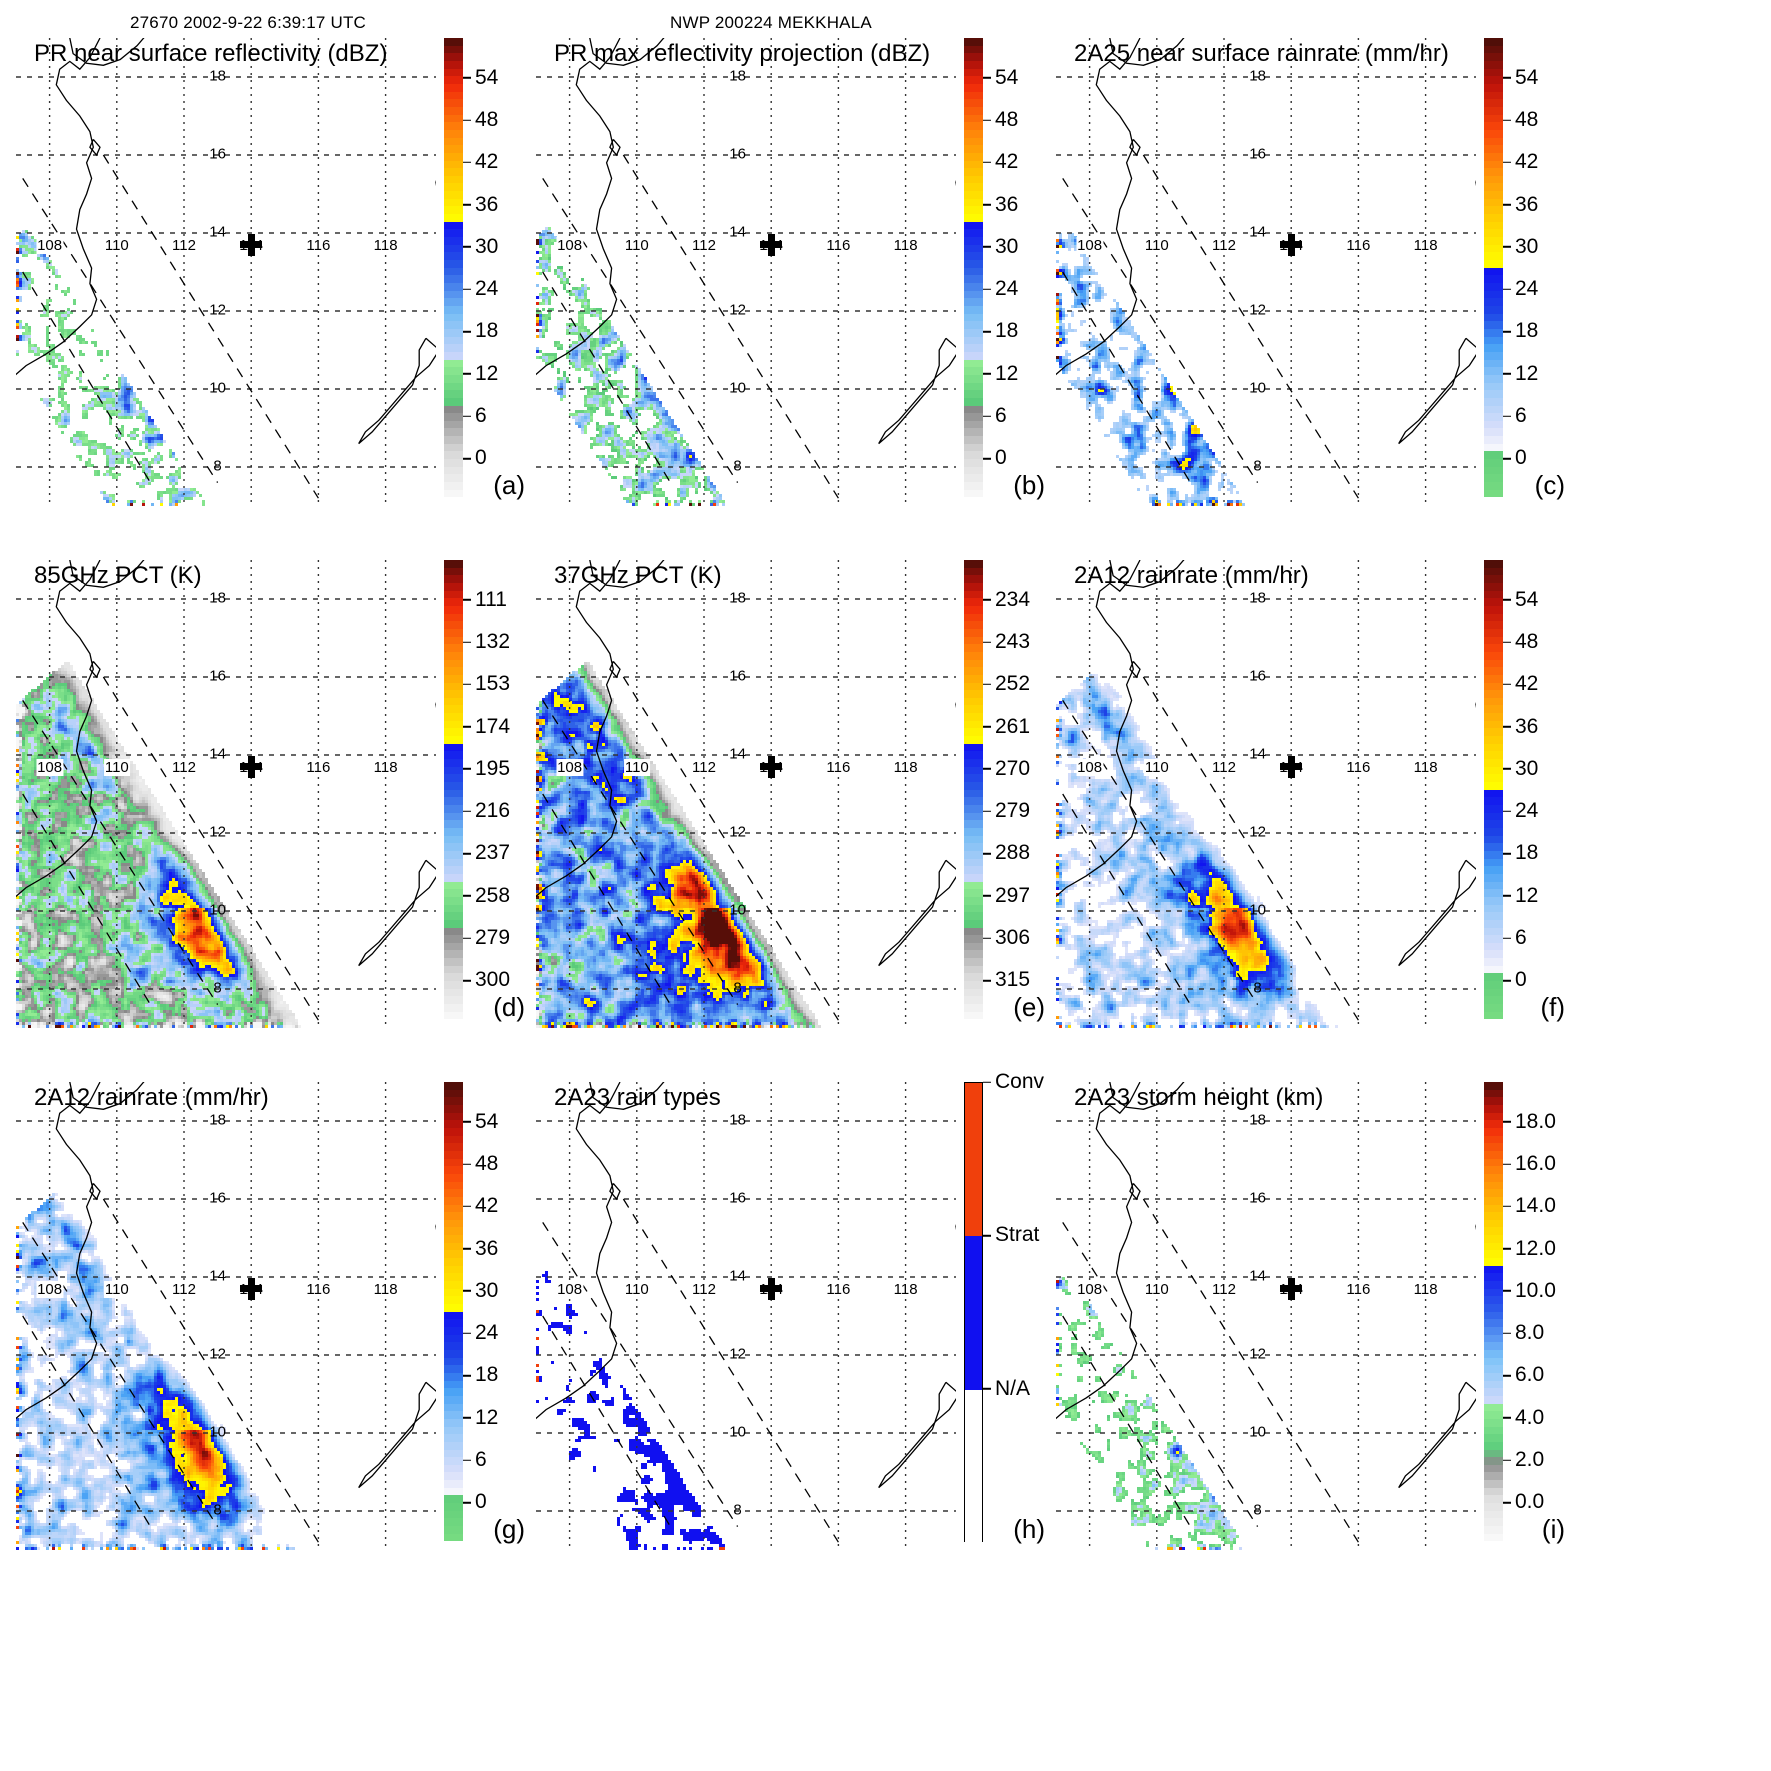 The image size is (1771, 1771). I want to click on colorbar-tick-label: 30, so click(487, 247).